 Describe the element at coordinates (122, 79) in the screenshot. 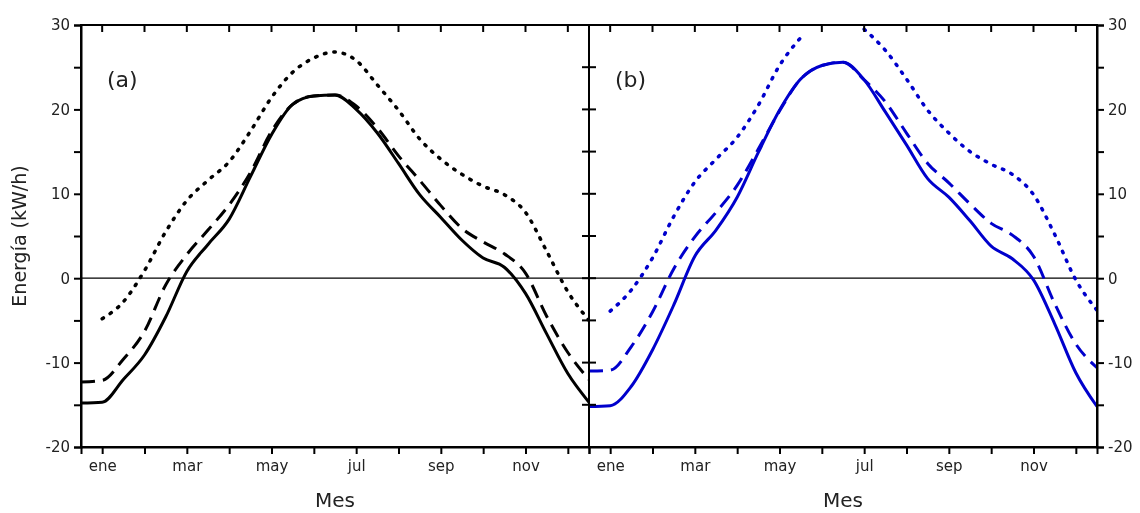

I see `annotation: (a)` at that location.